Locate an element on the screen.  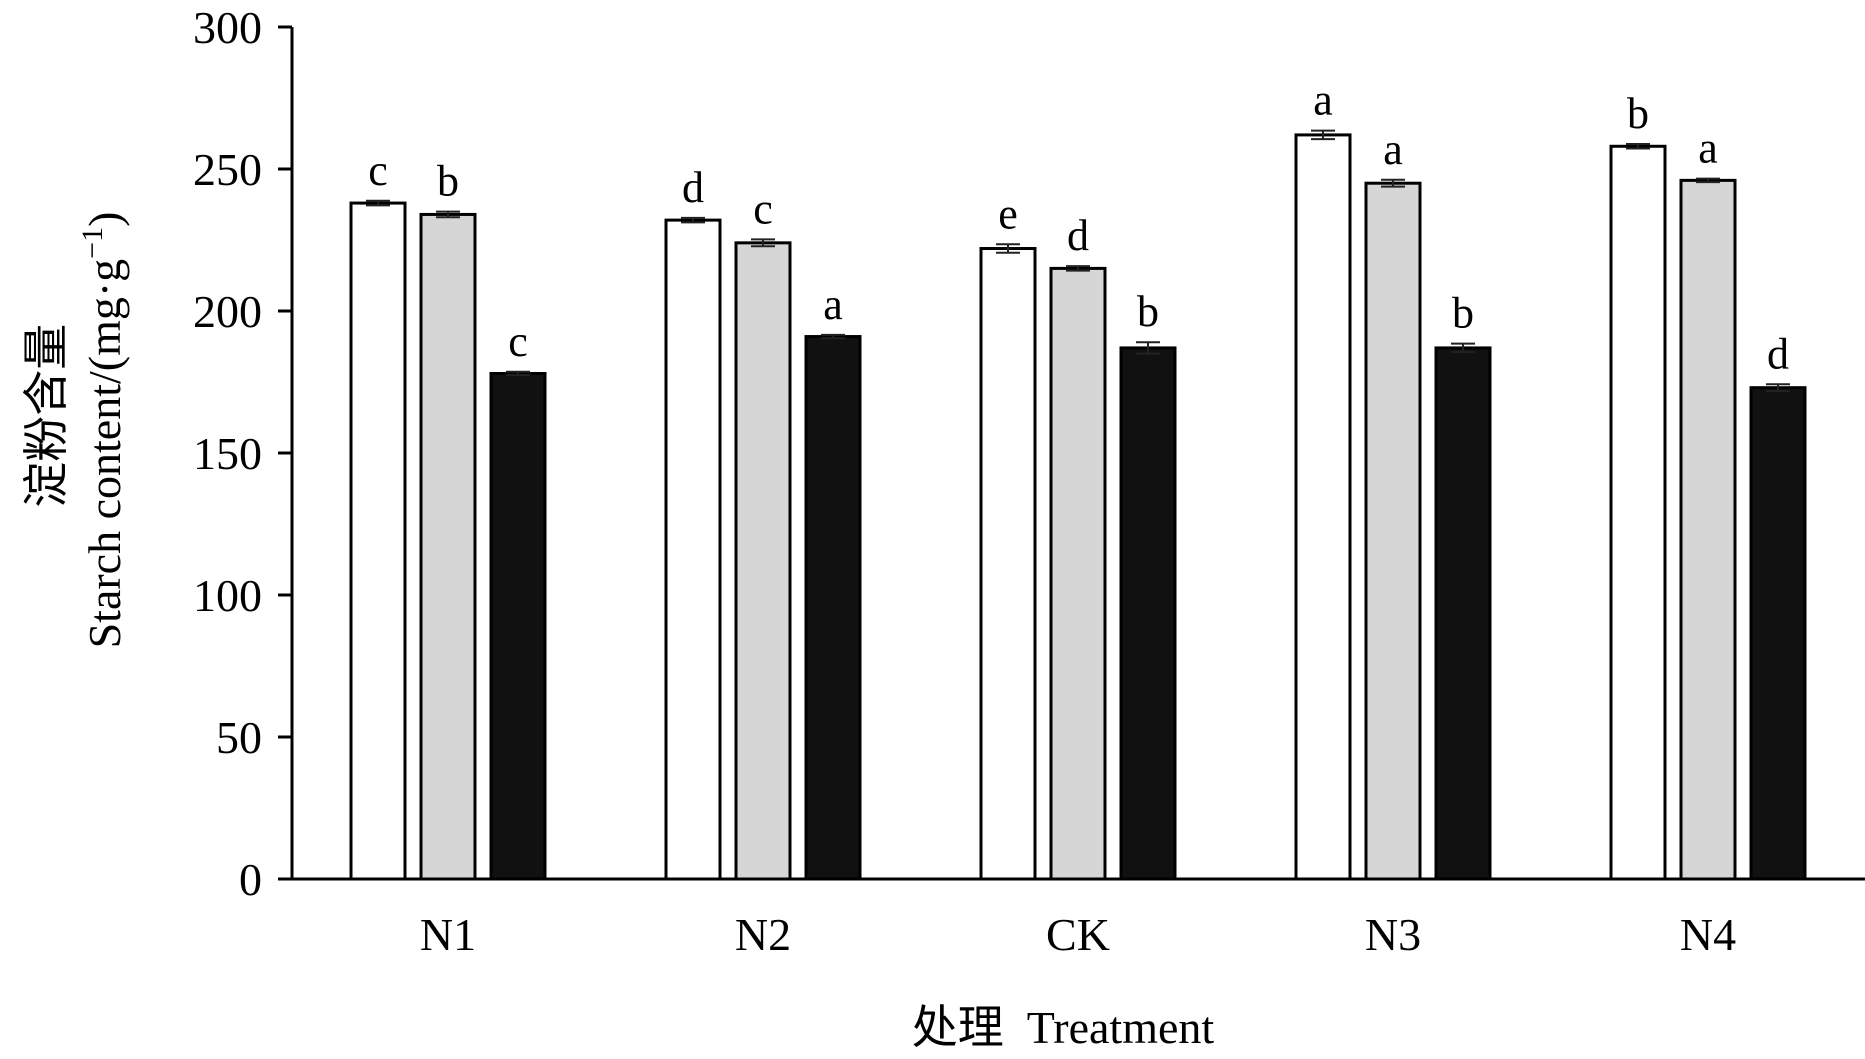
significance-letter: e is located at coordinates (1008, 213).